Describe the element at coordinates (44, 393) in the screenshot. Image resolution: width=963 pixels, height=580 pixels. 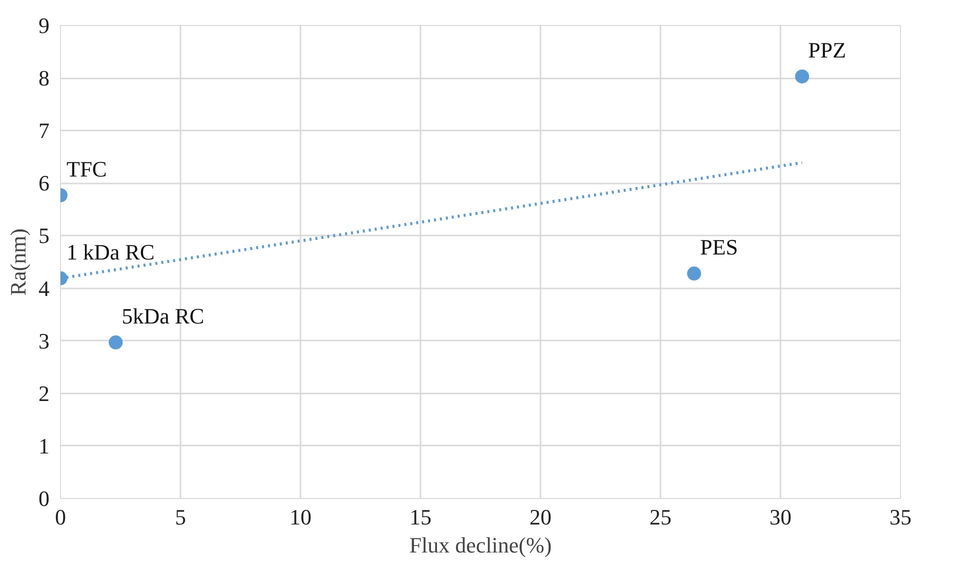
I see `y-tick-label: 2` at that location.